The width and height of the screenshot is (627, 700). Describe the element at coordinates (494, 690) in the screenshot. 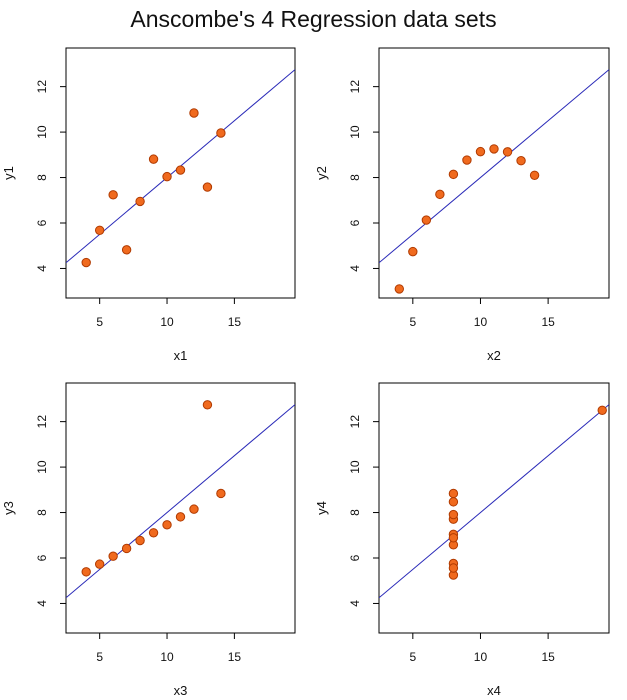

I see `x-axis-label: x4` at that location.